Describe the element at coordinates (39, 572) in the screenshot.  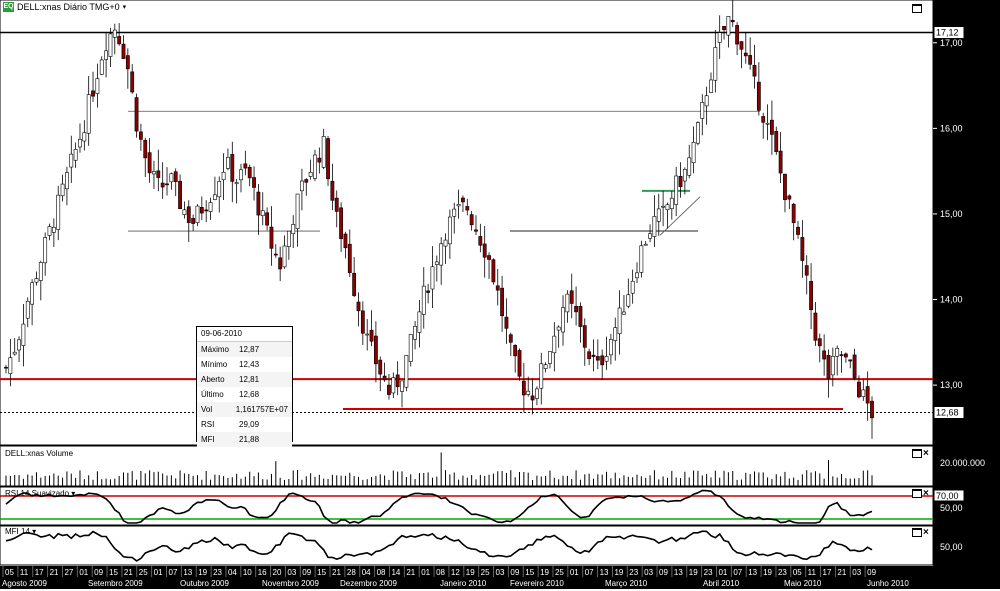
I see `day-label: 17` at that location.